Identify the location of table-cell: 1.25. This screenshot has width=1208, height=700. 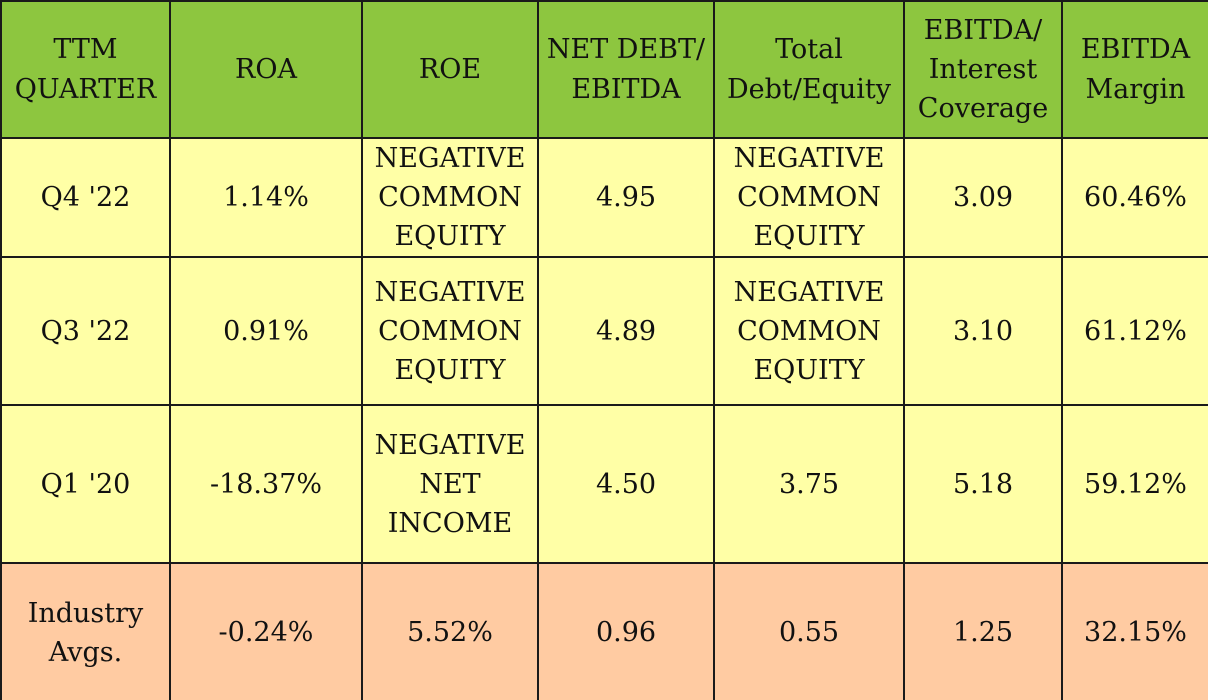
(983, 631).